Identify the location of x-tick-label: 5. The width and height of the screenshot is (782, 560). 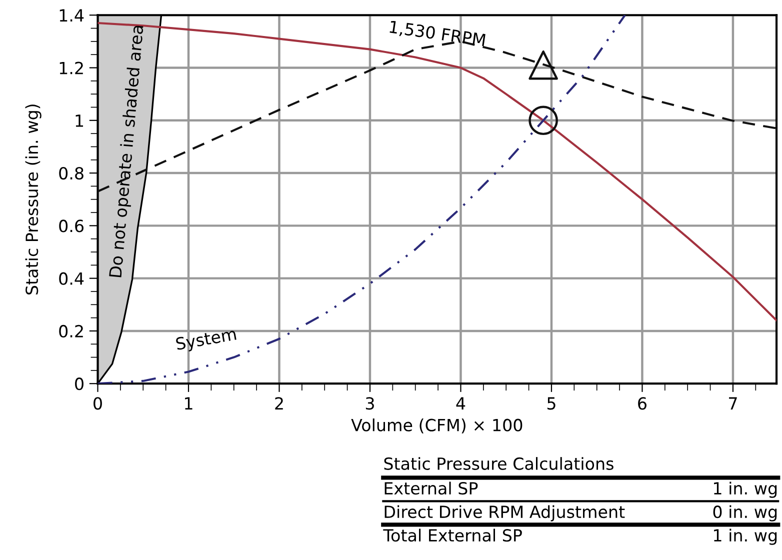
(551, 403).